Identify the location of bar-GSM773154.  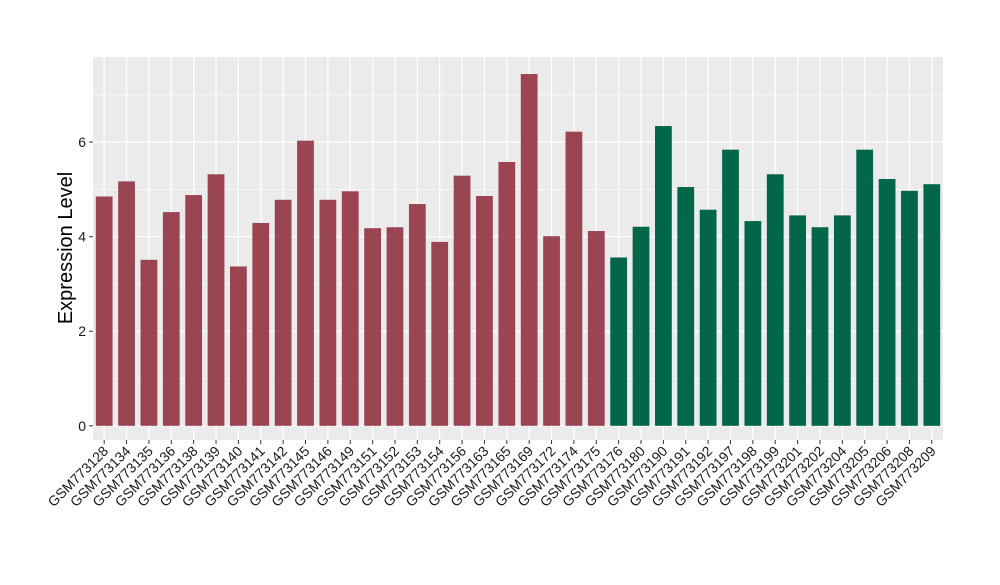
(440, 333).